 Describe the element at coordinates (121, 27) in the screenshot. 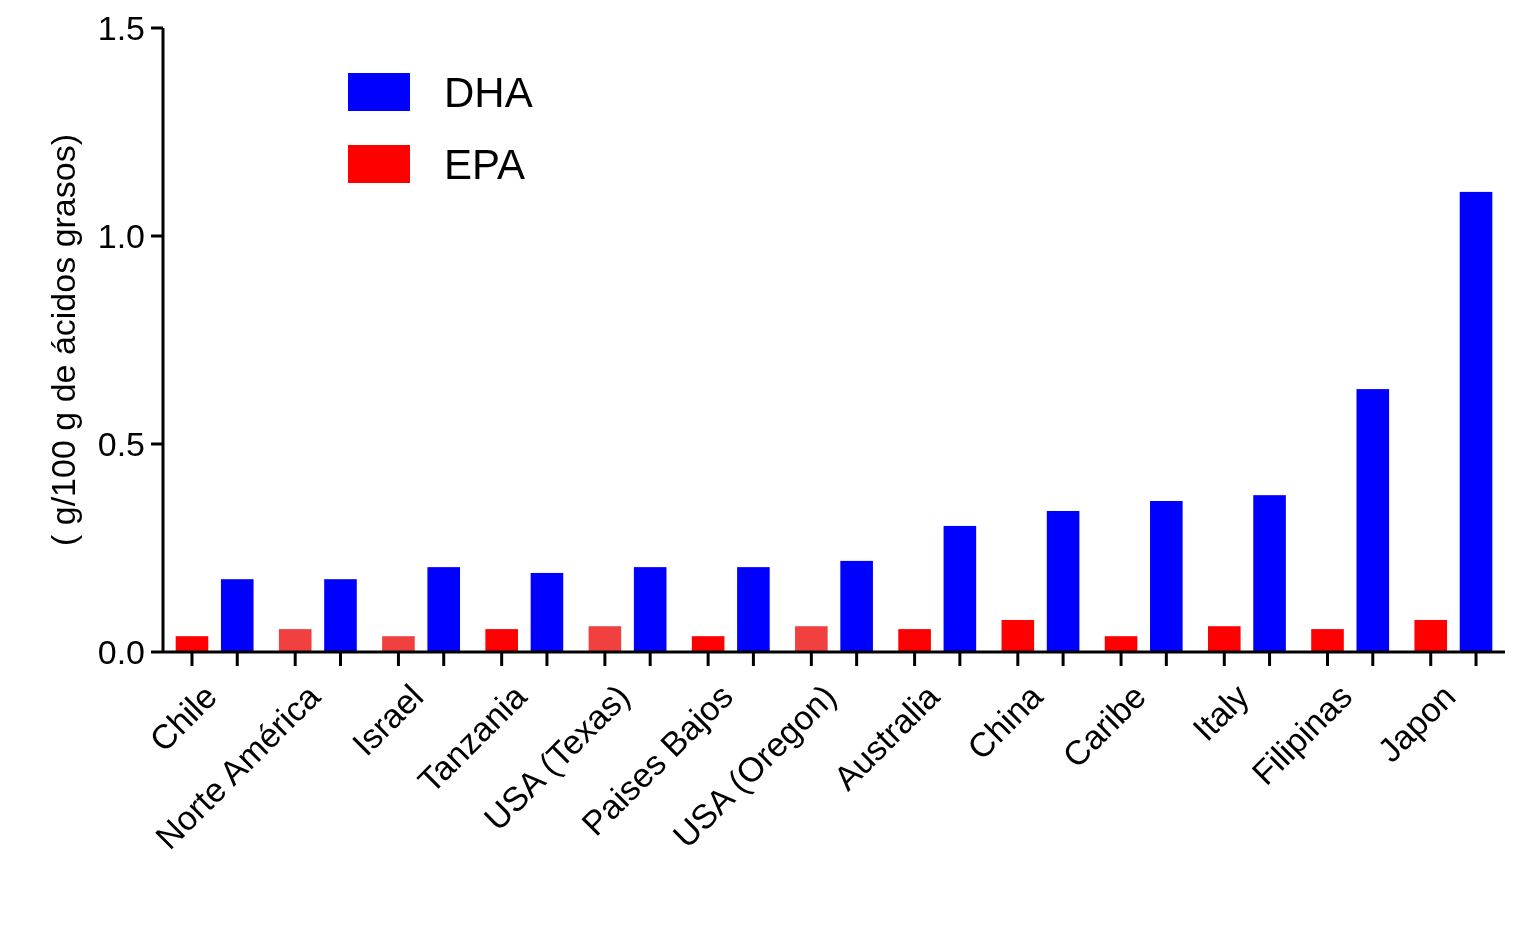

I see `y-tick-label: 1.5` at that location.